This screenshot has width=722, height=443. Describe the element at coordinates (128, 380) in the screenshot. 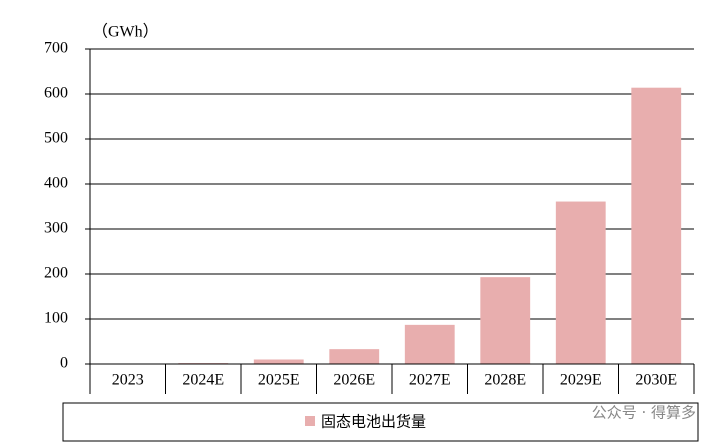

I see `x-tick-label: 2023` at that location.